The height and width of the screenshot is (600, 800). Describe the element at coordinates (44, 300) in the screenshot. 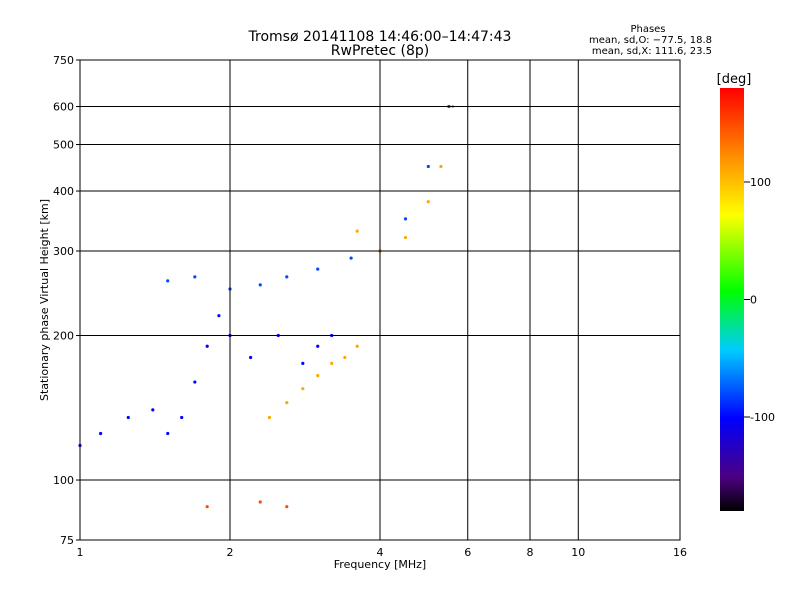

I see `y-axis-label: Stationary phase Virtual Height [km]` at that location.